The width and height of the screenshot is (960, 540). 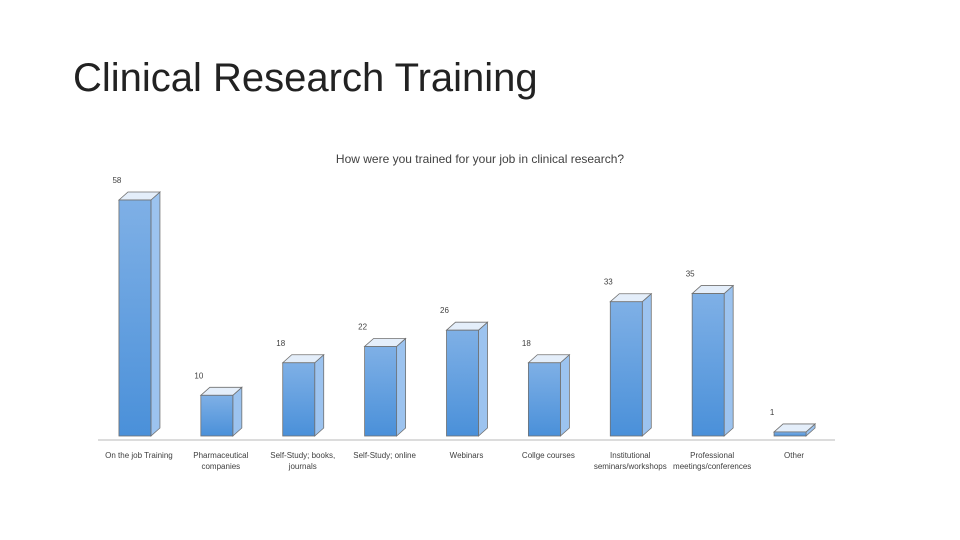 What do you see at coordinates (220, 461) in the screenshot?
I see `category-label-2: Pharmaceutical companies` at bounding box center [220, 461].